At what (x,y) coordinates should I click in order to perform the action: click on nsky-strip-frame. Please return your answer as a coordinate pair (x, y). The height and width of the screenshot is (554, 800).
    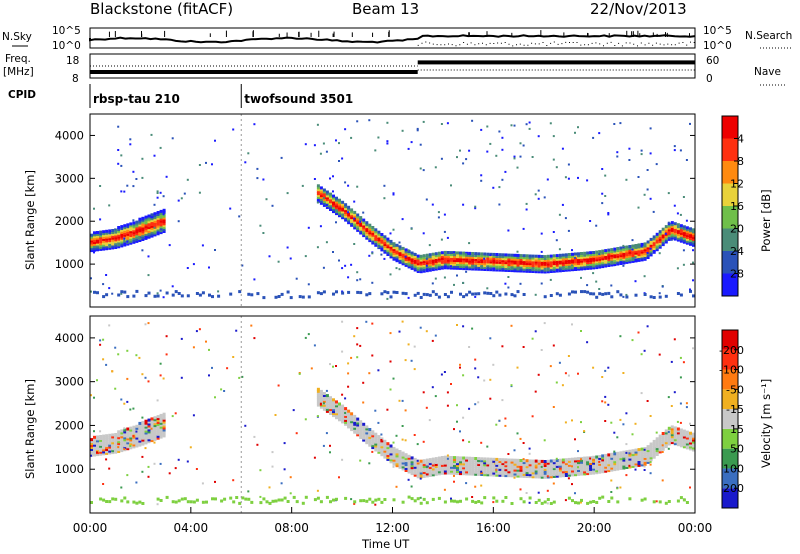
    Looking at the image, I should click on (392, 38).